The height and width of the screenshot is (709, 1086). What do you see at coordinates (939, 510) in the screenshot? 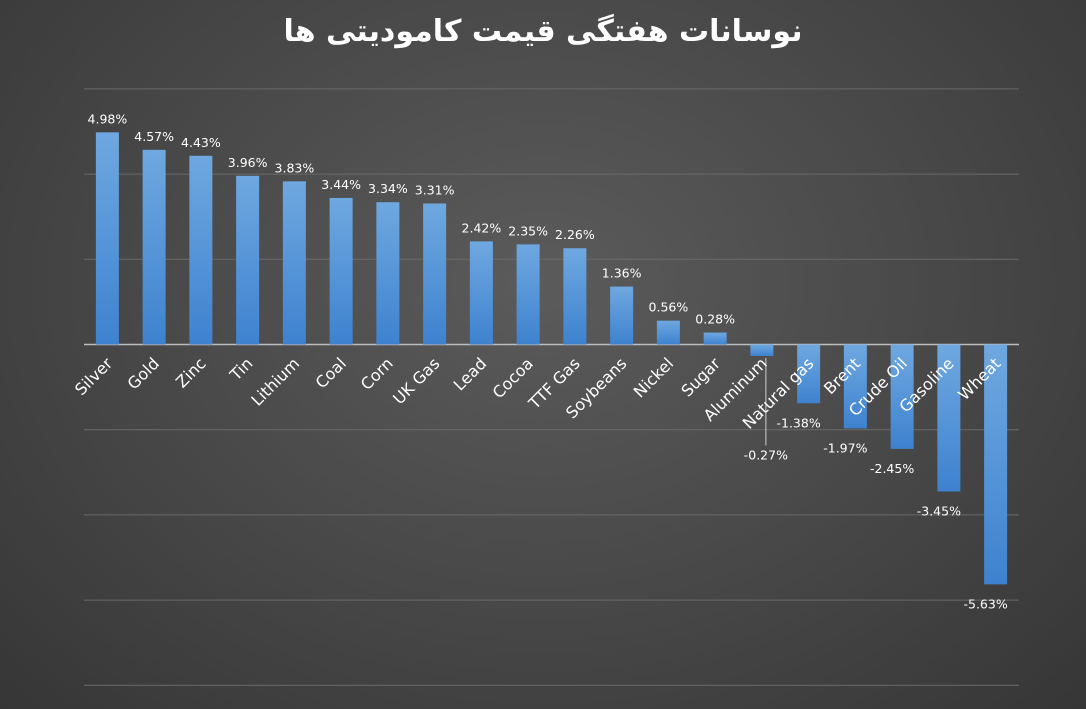
I see `data-label: -3.45%` at bounding box center [939, 510].